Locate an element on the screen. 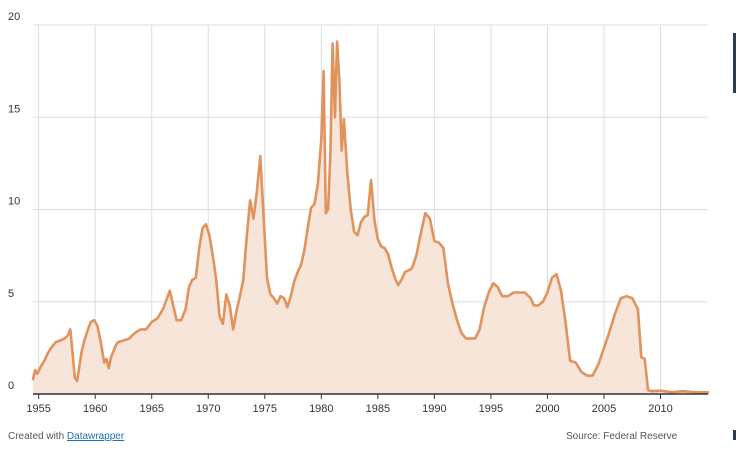  y-axis-tick-labels: 0 5 10 15 20 is located at coordinates (14, 201).